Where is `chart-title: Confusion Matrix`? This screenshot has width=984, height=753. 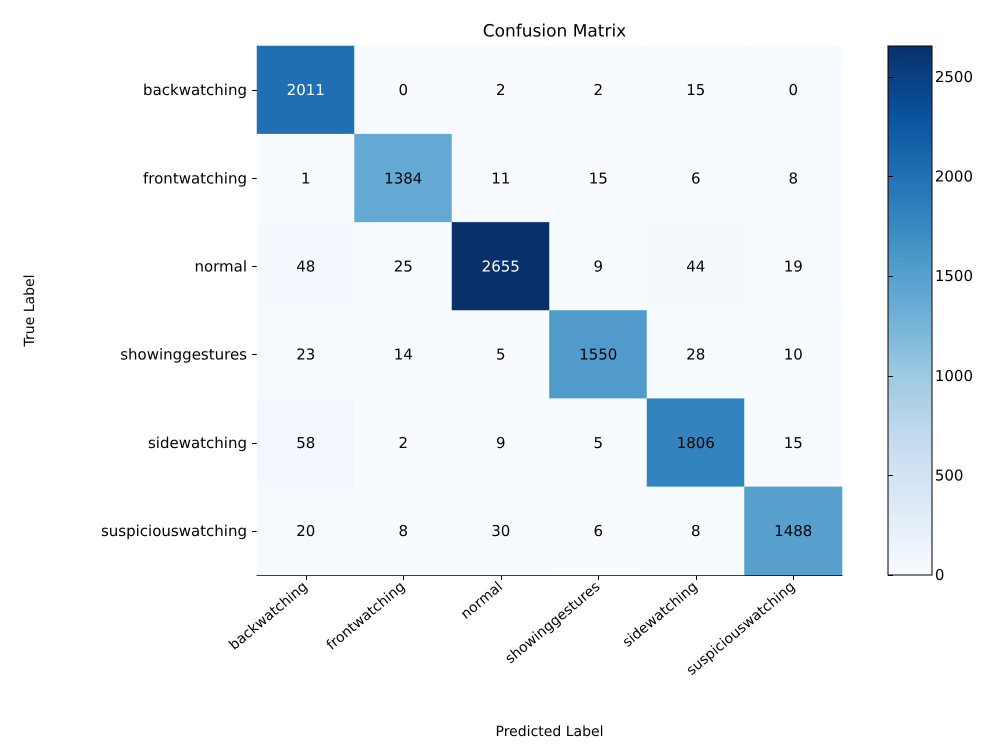 chart-title: Confusion Matrix is located at coordinates (554, 32).